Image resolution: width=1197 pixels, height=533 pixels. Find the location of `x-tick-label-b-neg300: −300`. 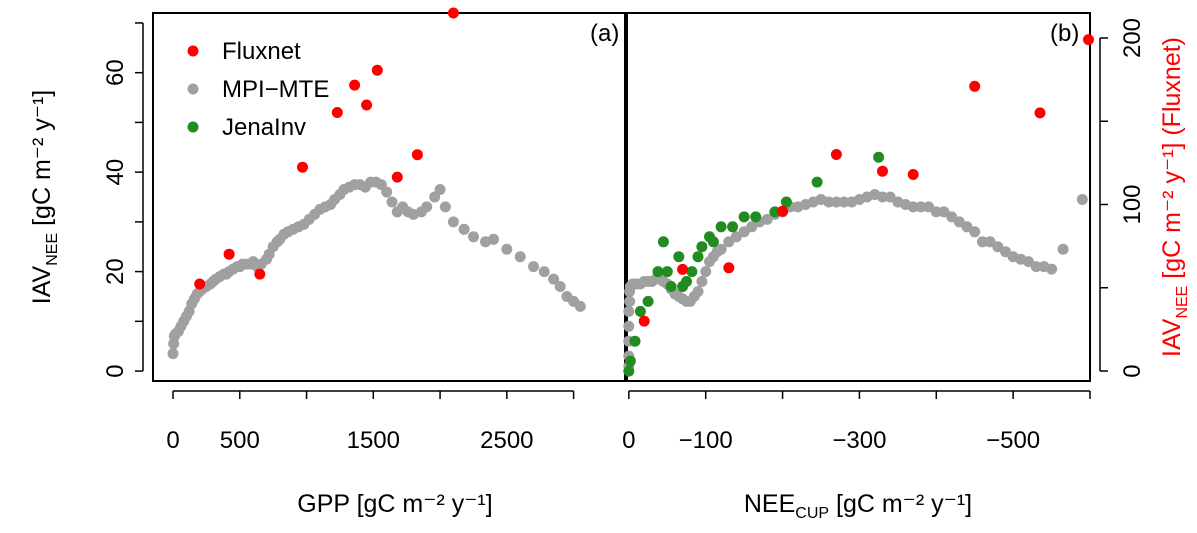

x-tick-label-b-neg300: −300 is located at coordinates (859, 440).